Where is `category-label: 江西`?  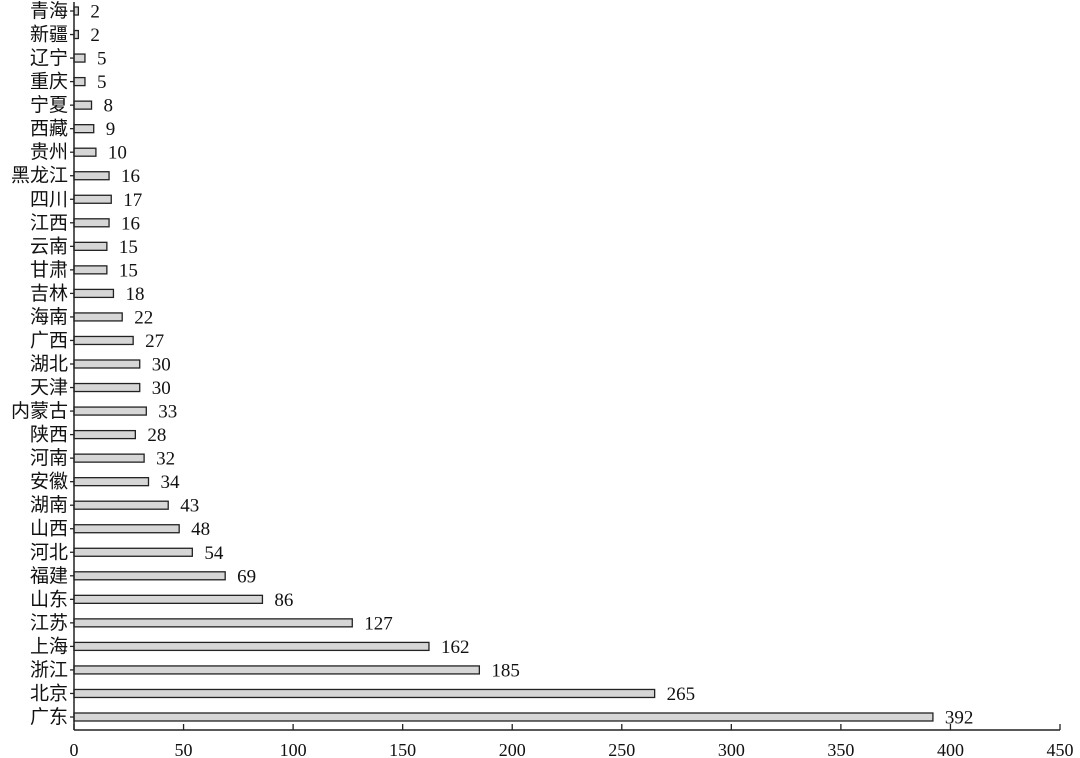 category-label: 江西 is located at coordinates (49, 223).